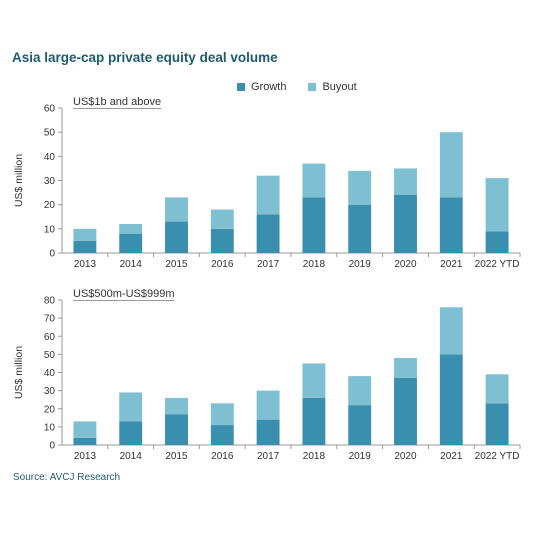  I want to click on legend-item-growth: Growth, so click(261, 87).